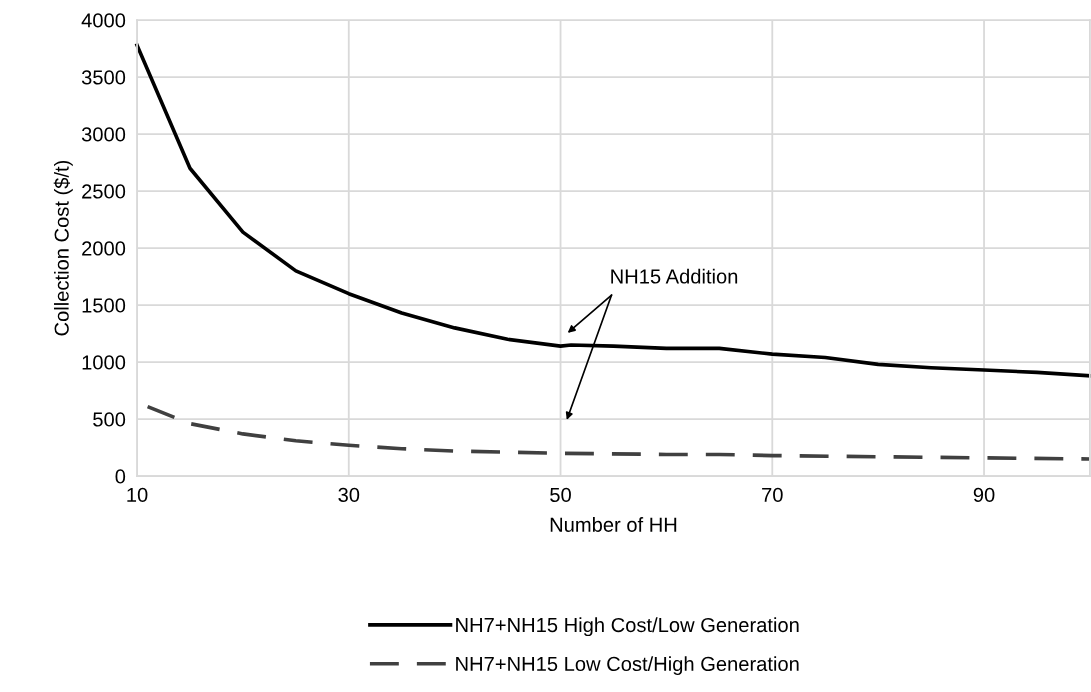 Image resolution: width=1091 pixels, height=692 pixels. Describe the element at coordinates (104, 248) in the screenshot. I see `y-tick-label: 2000` at that location.